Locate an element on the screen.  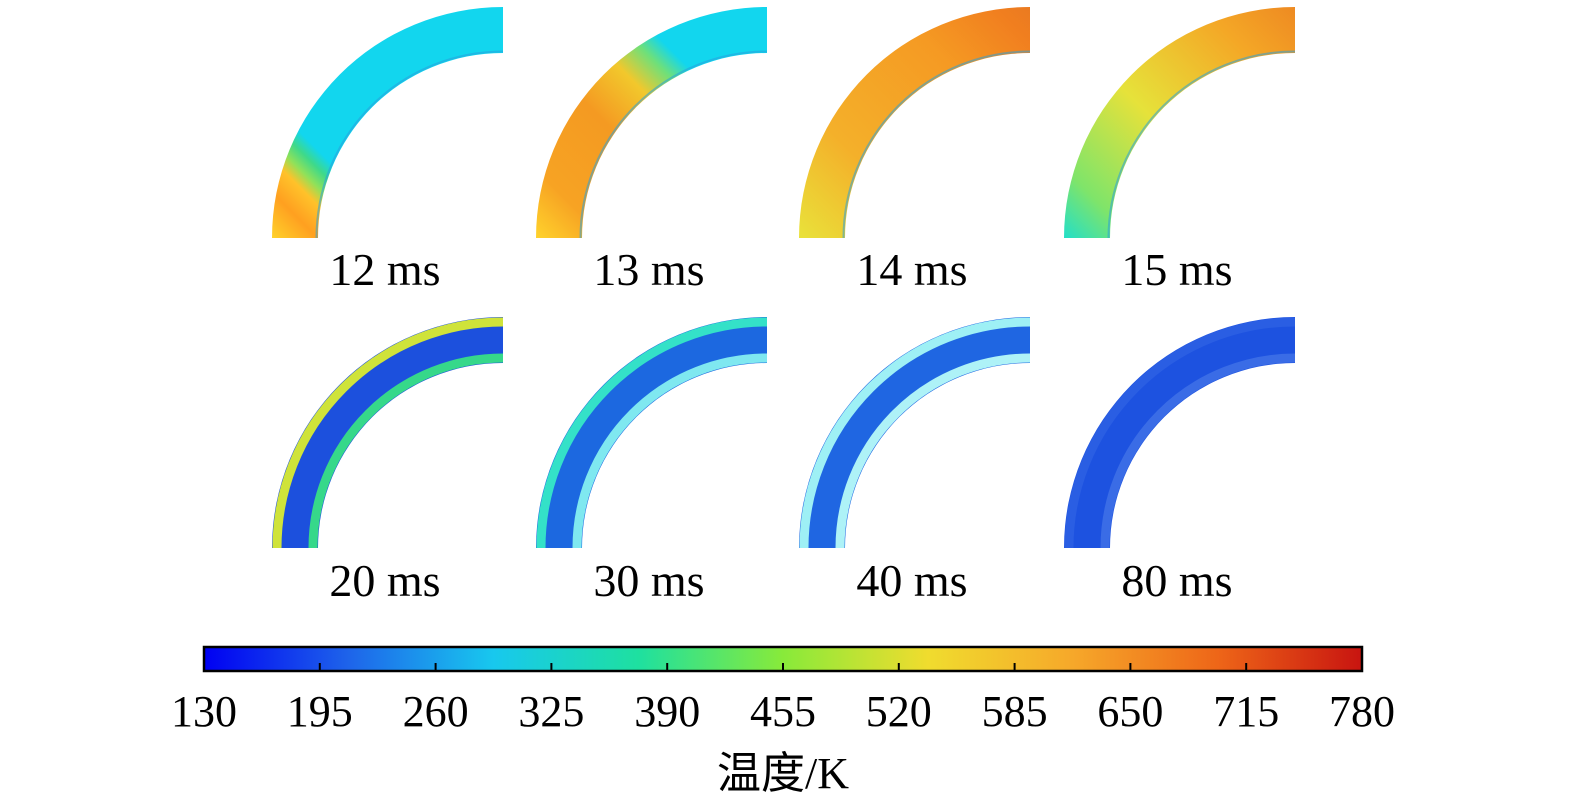
contour-panel: 13 ms is located at coordinates (652, 151).